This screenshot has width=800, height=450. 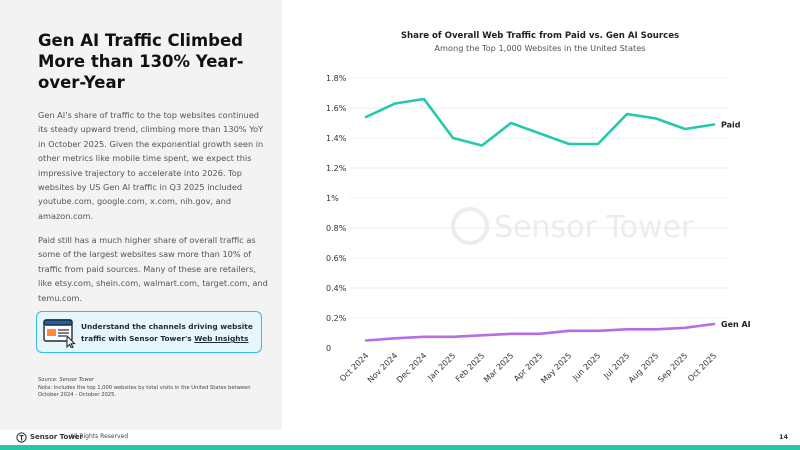 What do you see at coordinates (736, 324) in the screenshot?
I see `series-label: Gen AI` at bounding box center [736, 324].